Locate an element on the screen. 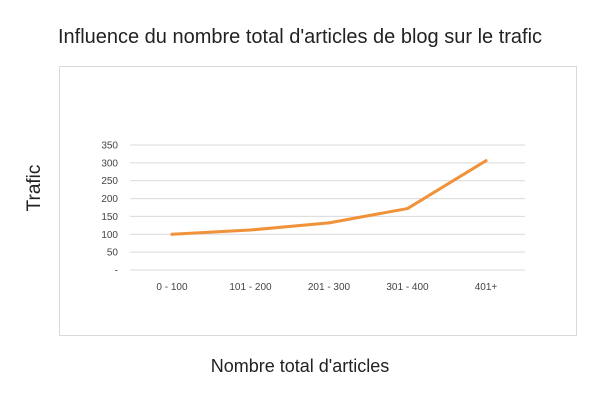 Image resolution: width=600 pixels, height=400 pixels. x-tick-label-3: 301 - 400 is located at coordinates (407, 287).